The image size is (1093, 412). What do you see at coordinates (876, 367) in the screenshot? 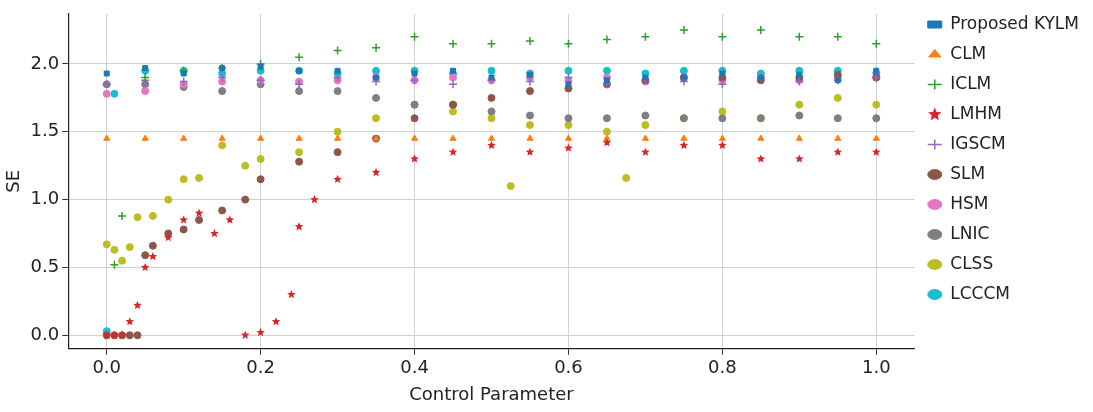
I see `x-tick-label: 1.0` at bounding box center [876, 367].